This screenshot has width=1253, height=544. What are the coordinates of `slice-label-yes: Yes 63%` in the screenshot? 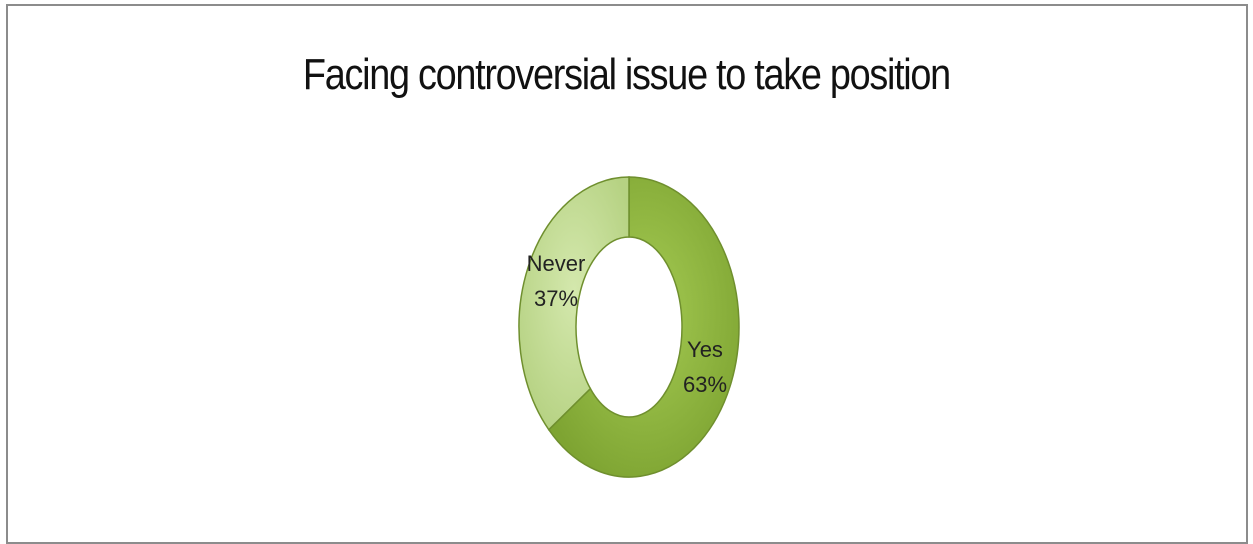 It's located at (705, 367).